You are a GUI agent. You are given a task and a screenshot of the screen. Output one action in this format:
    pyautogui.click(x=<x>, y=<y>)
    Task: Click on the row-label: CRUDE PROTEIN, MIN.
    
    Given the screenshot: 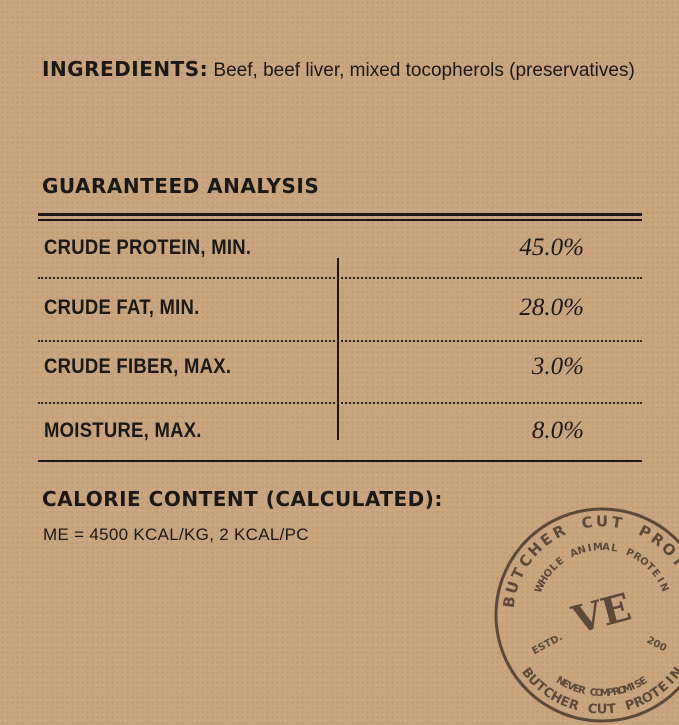 What is the action you would take?
    pyautogui.click(x=148, y=247)
    